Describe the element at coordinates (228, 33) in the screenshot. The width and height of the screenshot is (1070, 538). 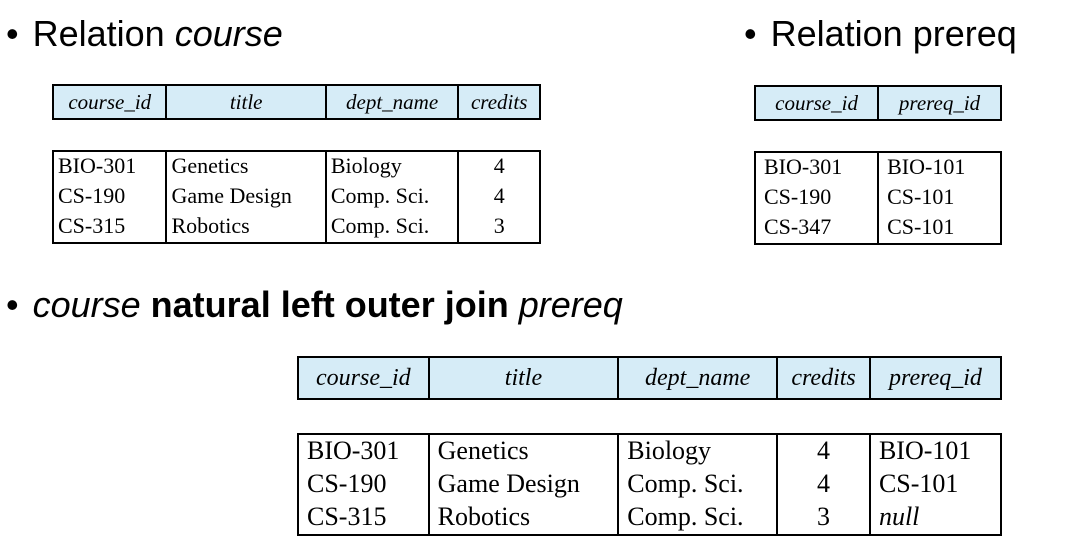
I see `relation-name-course: course` at that location.